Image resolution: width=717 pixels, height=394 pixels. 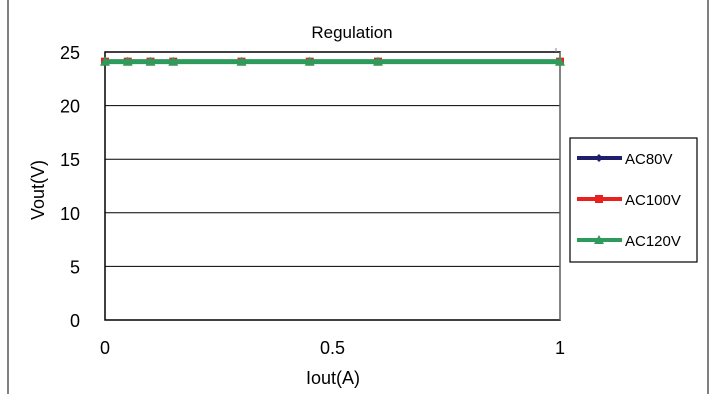 I want to click on chart-title: Regulation, so click(x=351, y=32).